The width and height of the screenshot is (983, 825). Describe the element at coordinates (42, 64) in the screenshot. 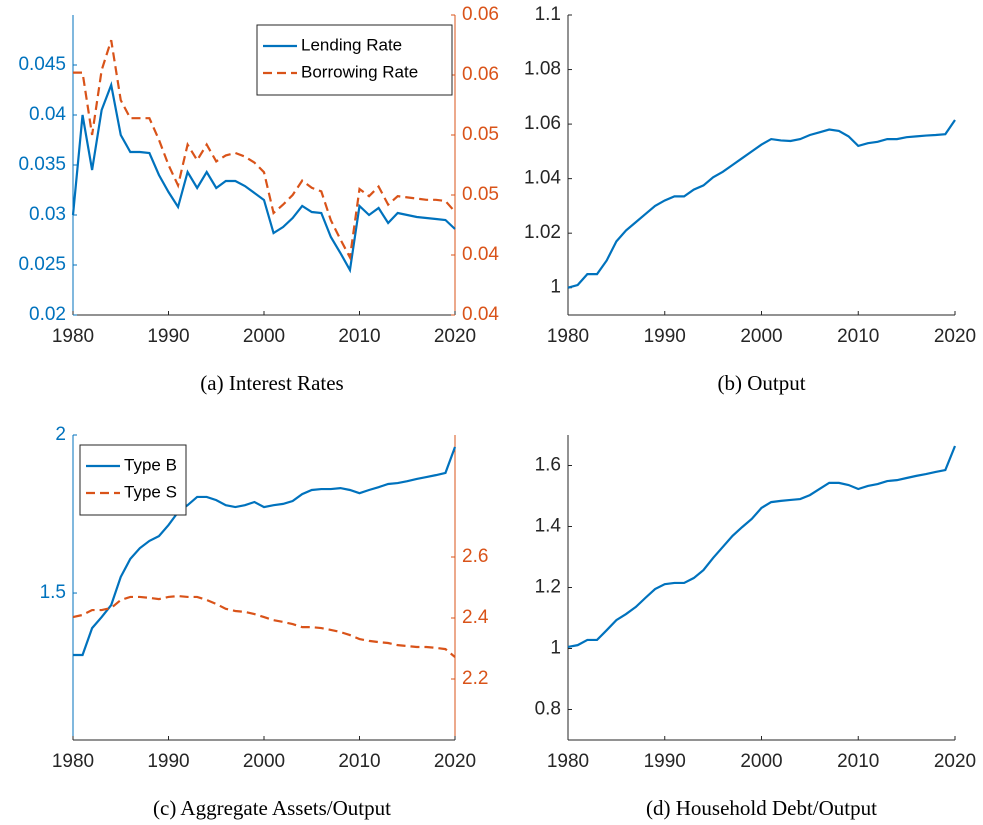

I see `y-tick-label: 0.045` at that location.